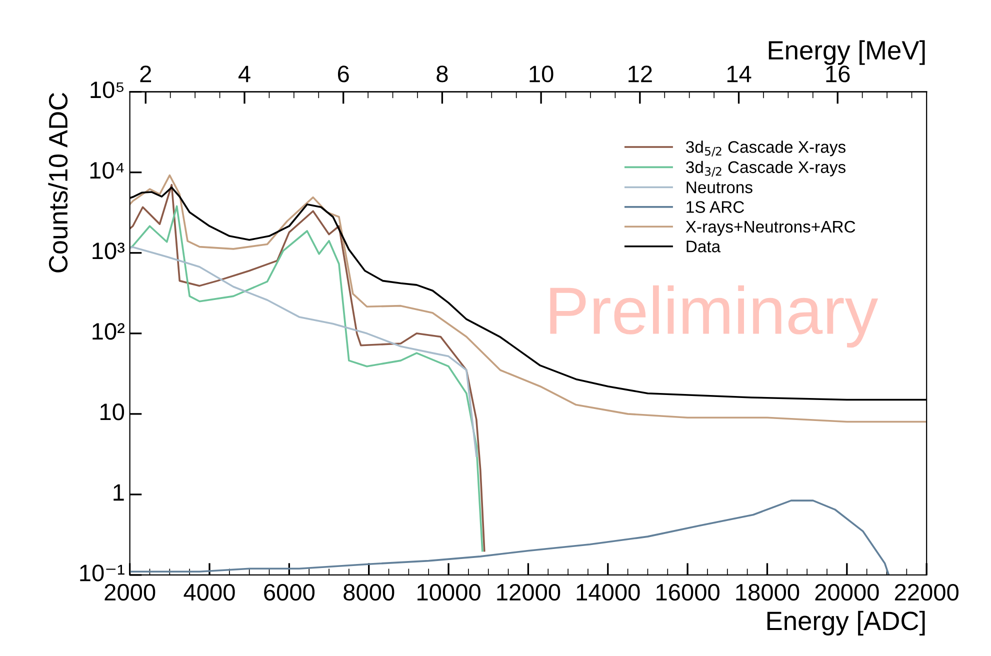  I want to click on x-tick-label: 8000, so click(369, 592).